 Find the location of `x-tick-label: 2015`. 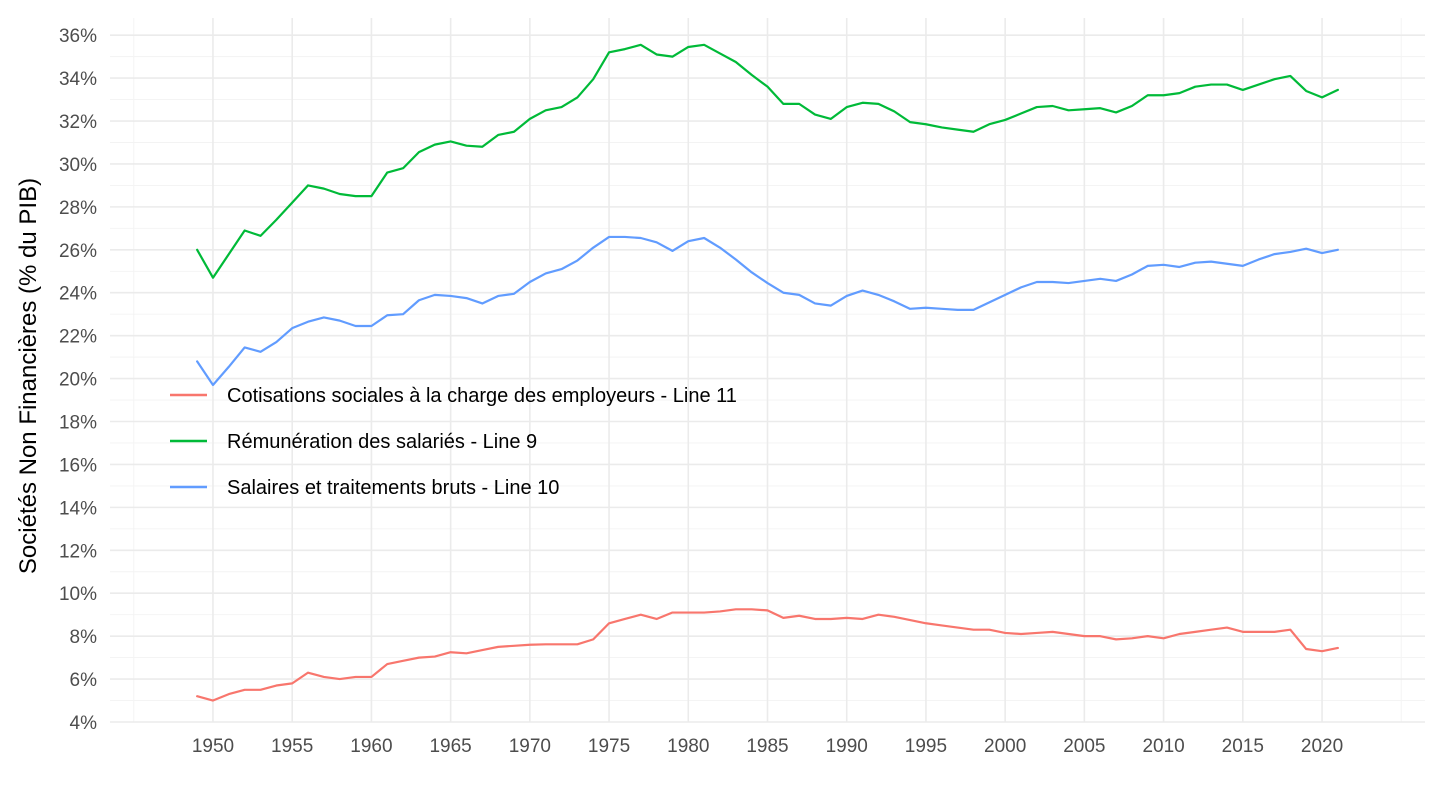

x-tick-label: 2015 is located at coordinates (1243, 746).